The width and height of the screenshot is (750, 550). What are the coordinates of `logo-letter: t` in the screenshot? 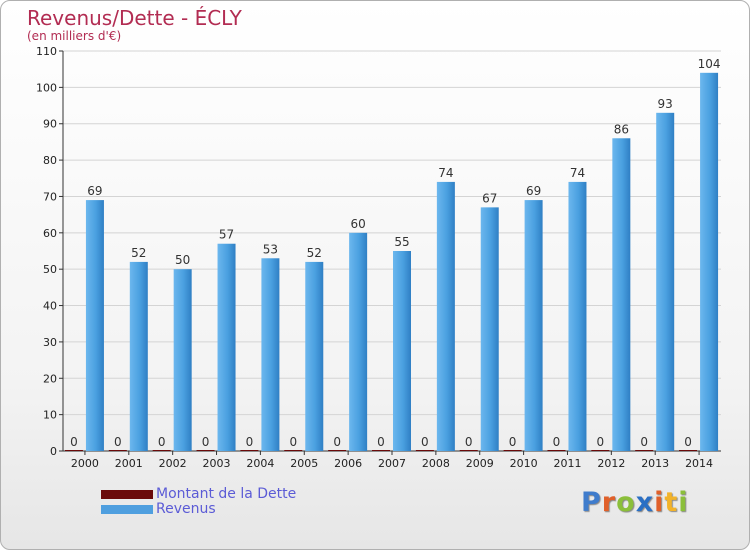 It's located at (671, 502).